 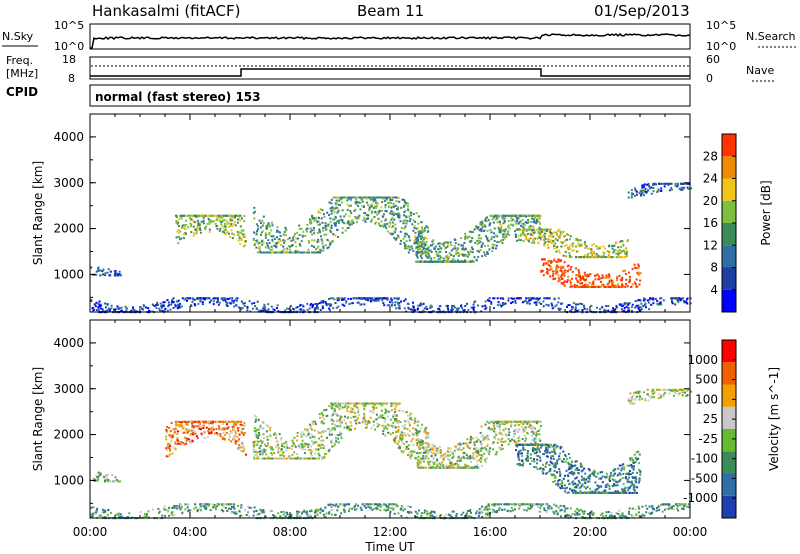 I want to click on colorbar-segment, so click(x=729, y=211).